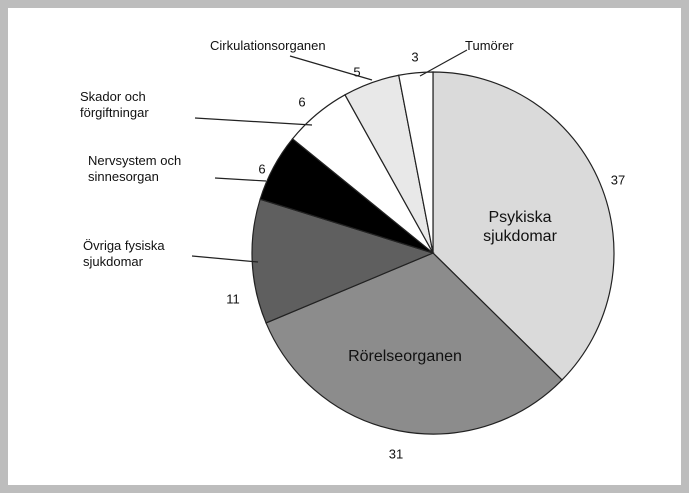 This screenshot has width=689, height=498. I want to click on value-label: 3, so click(414, 56).